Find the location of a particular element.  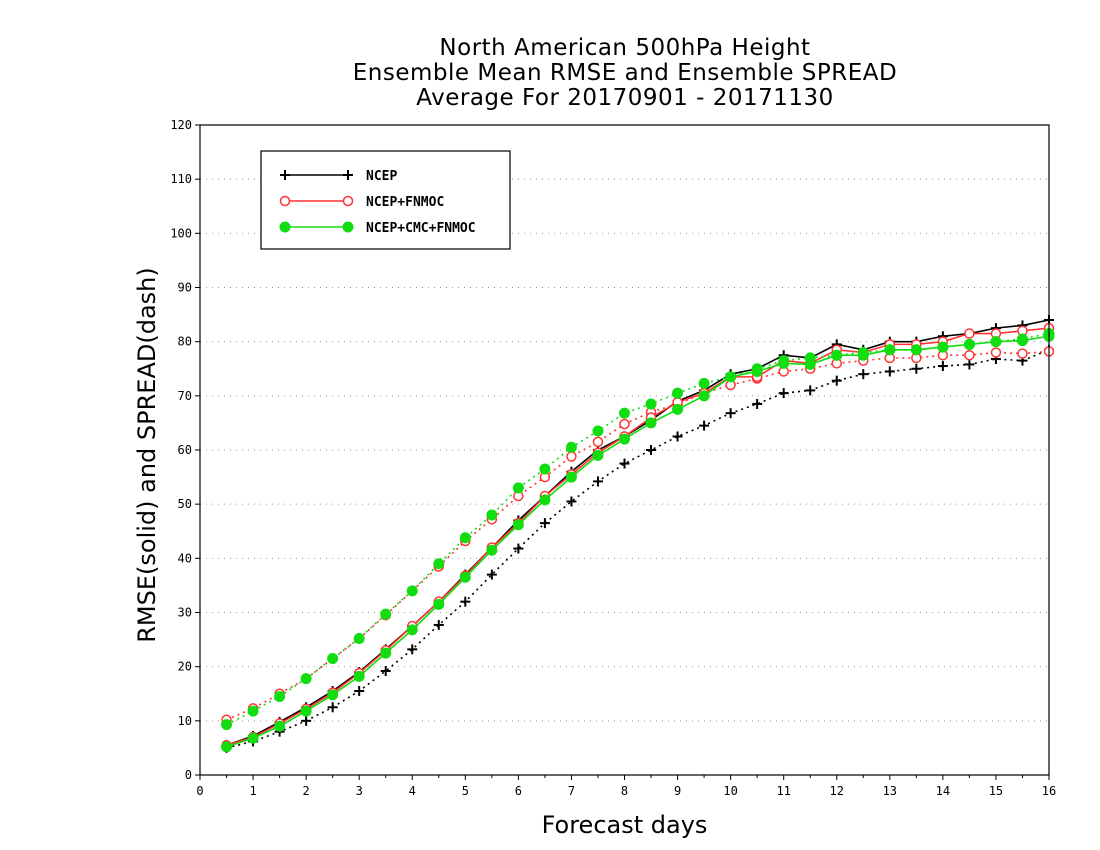

y-tick-label: 70 is located at coordinates (185, 396).